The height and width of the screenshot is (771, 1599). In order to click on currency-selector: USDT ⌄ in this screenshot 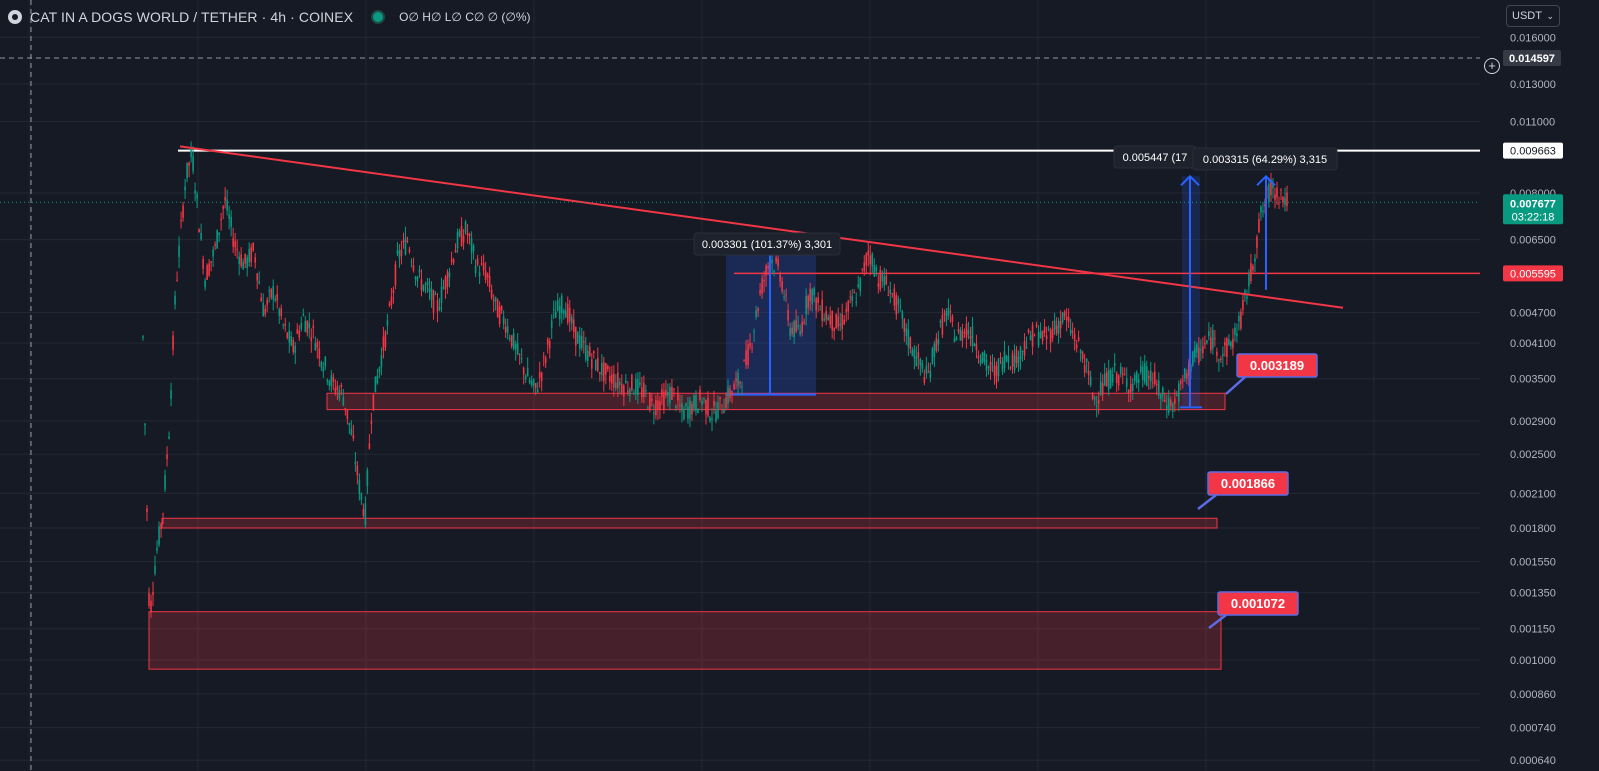, I will do `click(1533, 16)`.